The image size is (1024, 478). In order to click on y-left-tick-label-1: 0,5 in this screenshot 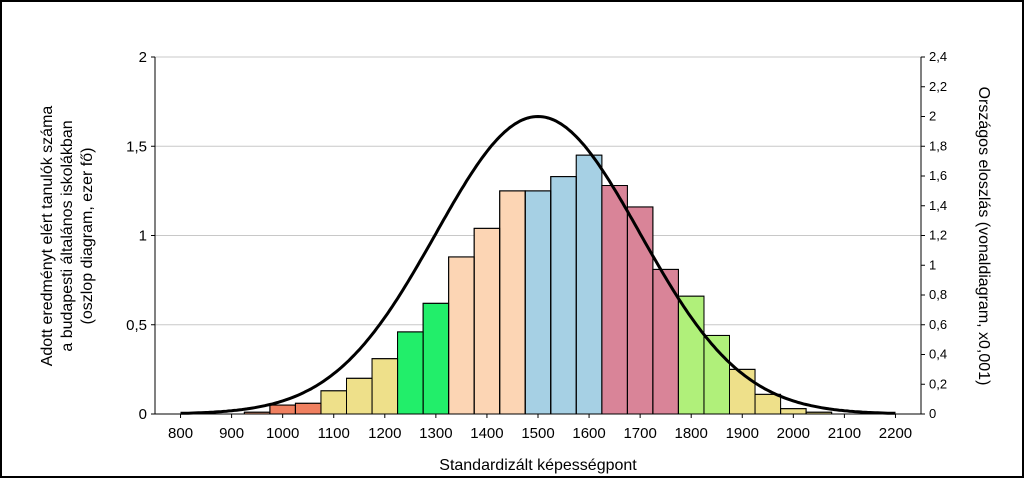, I will do `click(136, 325)`.